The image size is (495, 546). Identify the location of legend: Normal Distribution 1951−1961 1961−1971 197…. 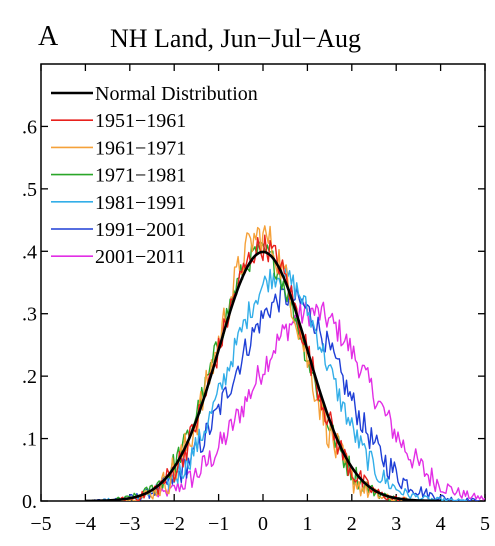
(154, 175).